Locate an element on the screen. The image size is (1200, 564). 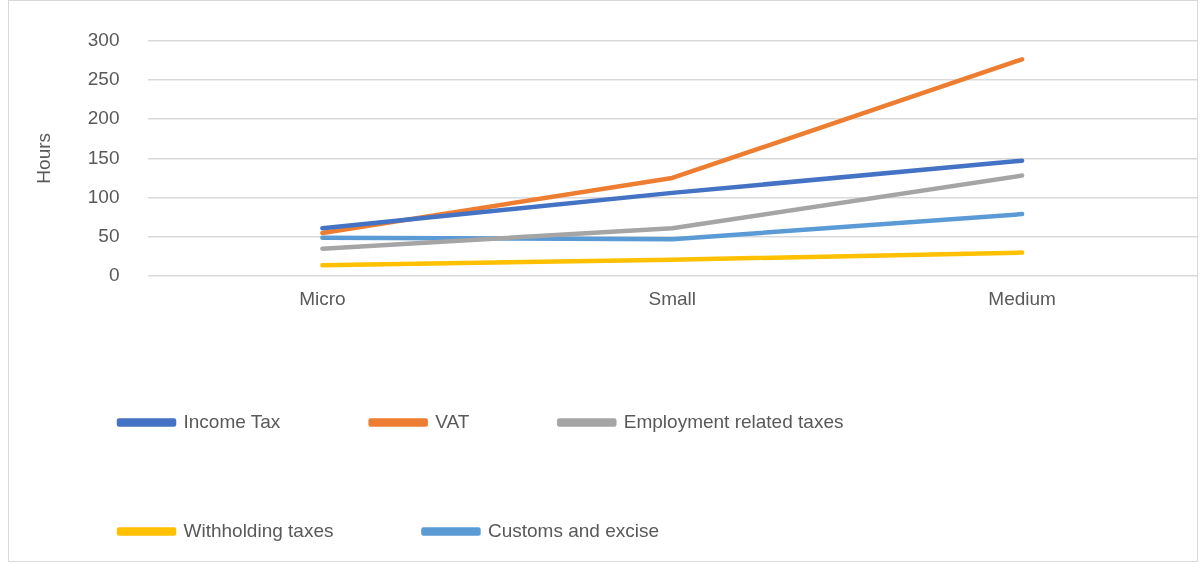
legend-label: VAT is located at coordinates (452, 421).